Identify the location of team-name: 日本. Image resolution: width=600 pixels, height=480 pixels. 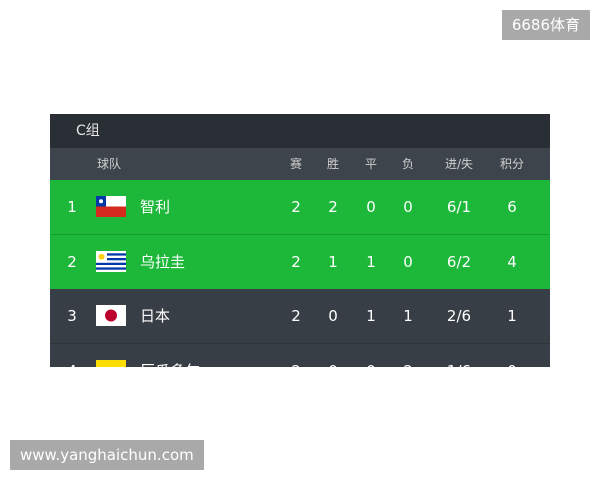
(155, 316).